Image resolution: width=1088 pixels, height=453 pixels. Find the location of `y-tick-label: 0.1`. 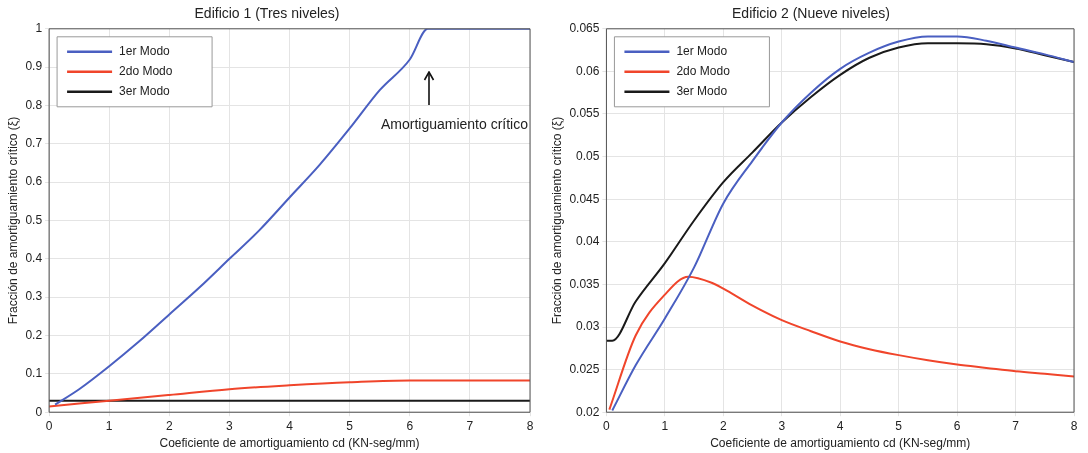

y-tick-label: 0.1 is located at coordinates (34, 373).